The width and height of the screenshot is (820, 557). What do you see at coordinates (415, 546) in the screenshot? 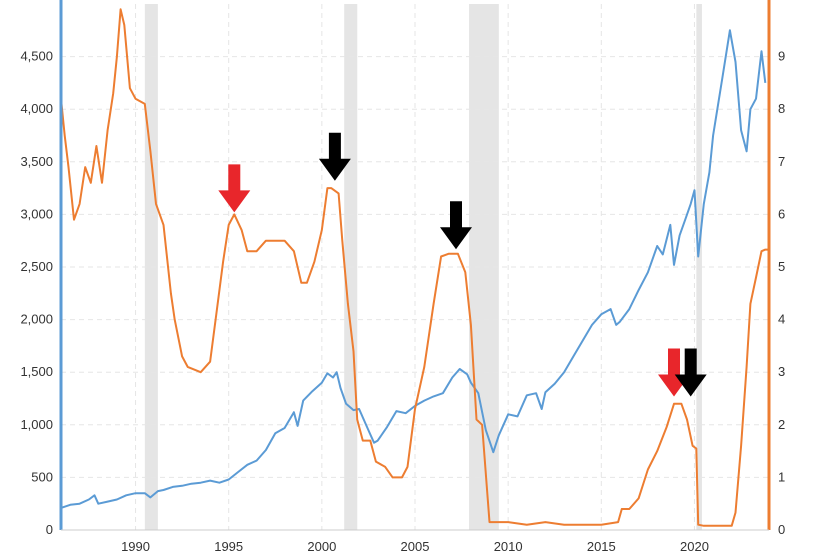
I see `x-tick-label: 2005` at bounding box center [415, 546].